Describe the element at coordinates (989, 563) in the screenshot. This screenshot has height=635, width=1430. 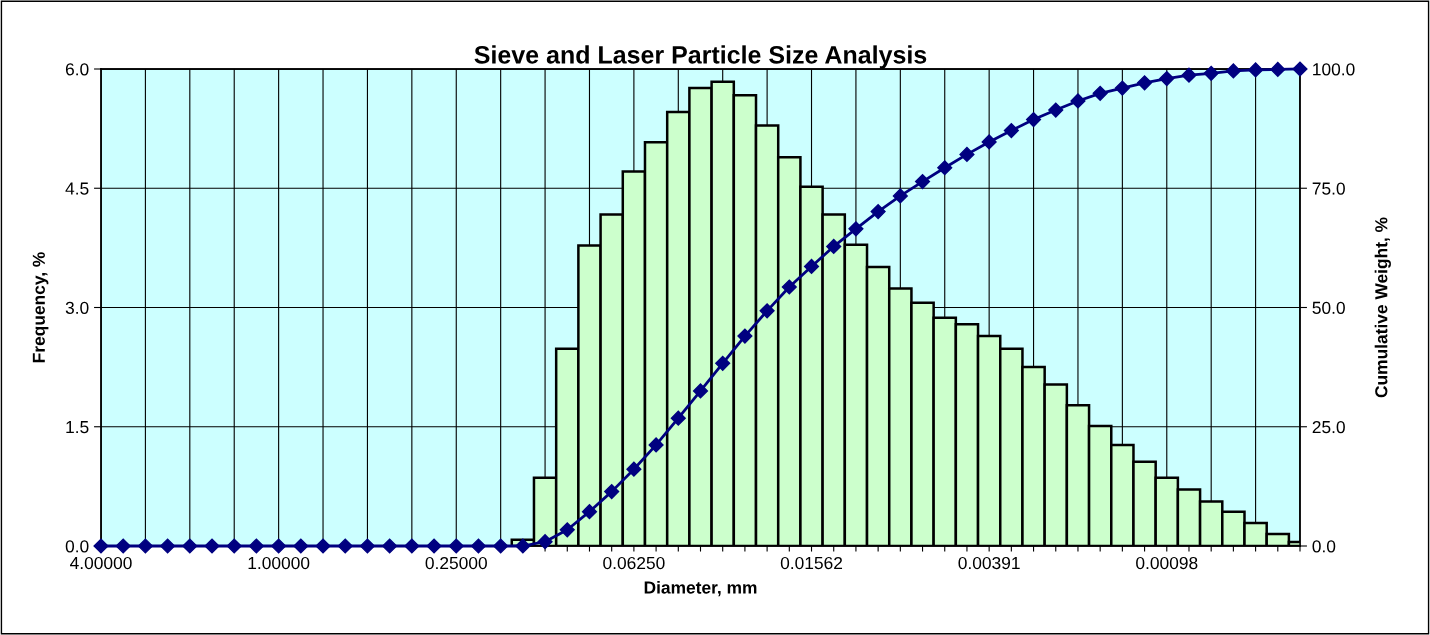
I see `x-tick-label: 0.00391` at that location.